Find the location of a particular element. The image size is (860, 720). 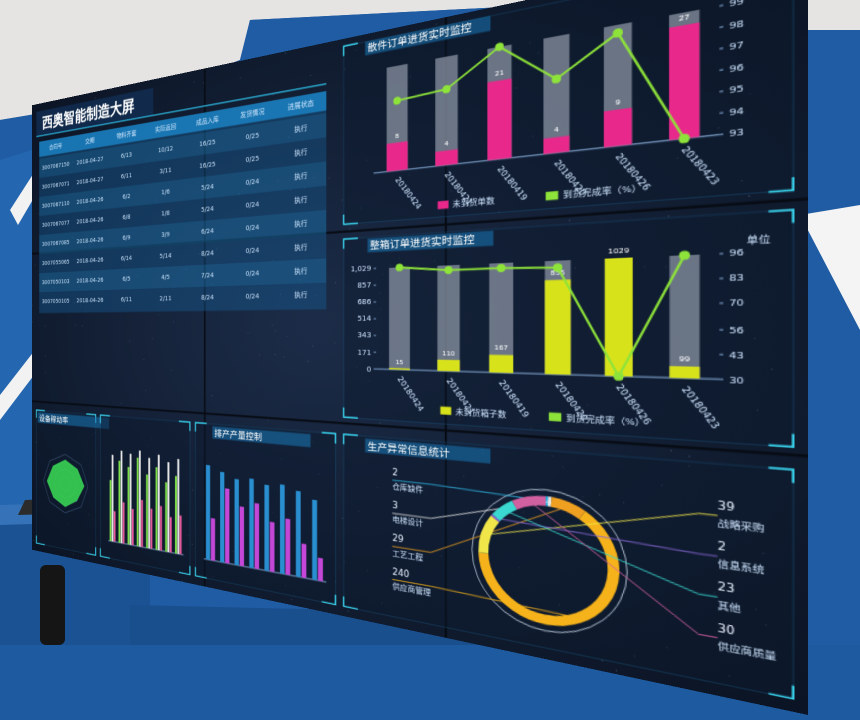

y2-tick-label: 95 is located at coordinates (736, 90).